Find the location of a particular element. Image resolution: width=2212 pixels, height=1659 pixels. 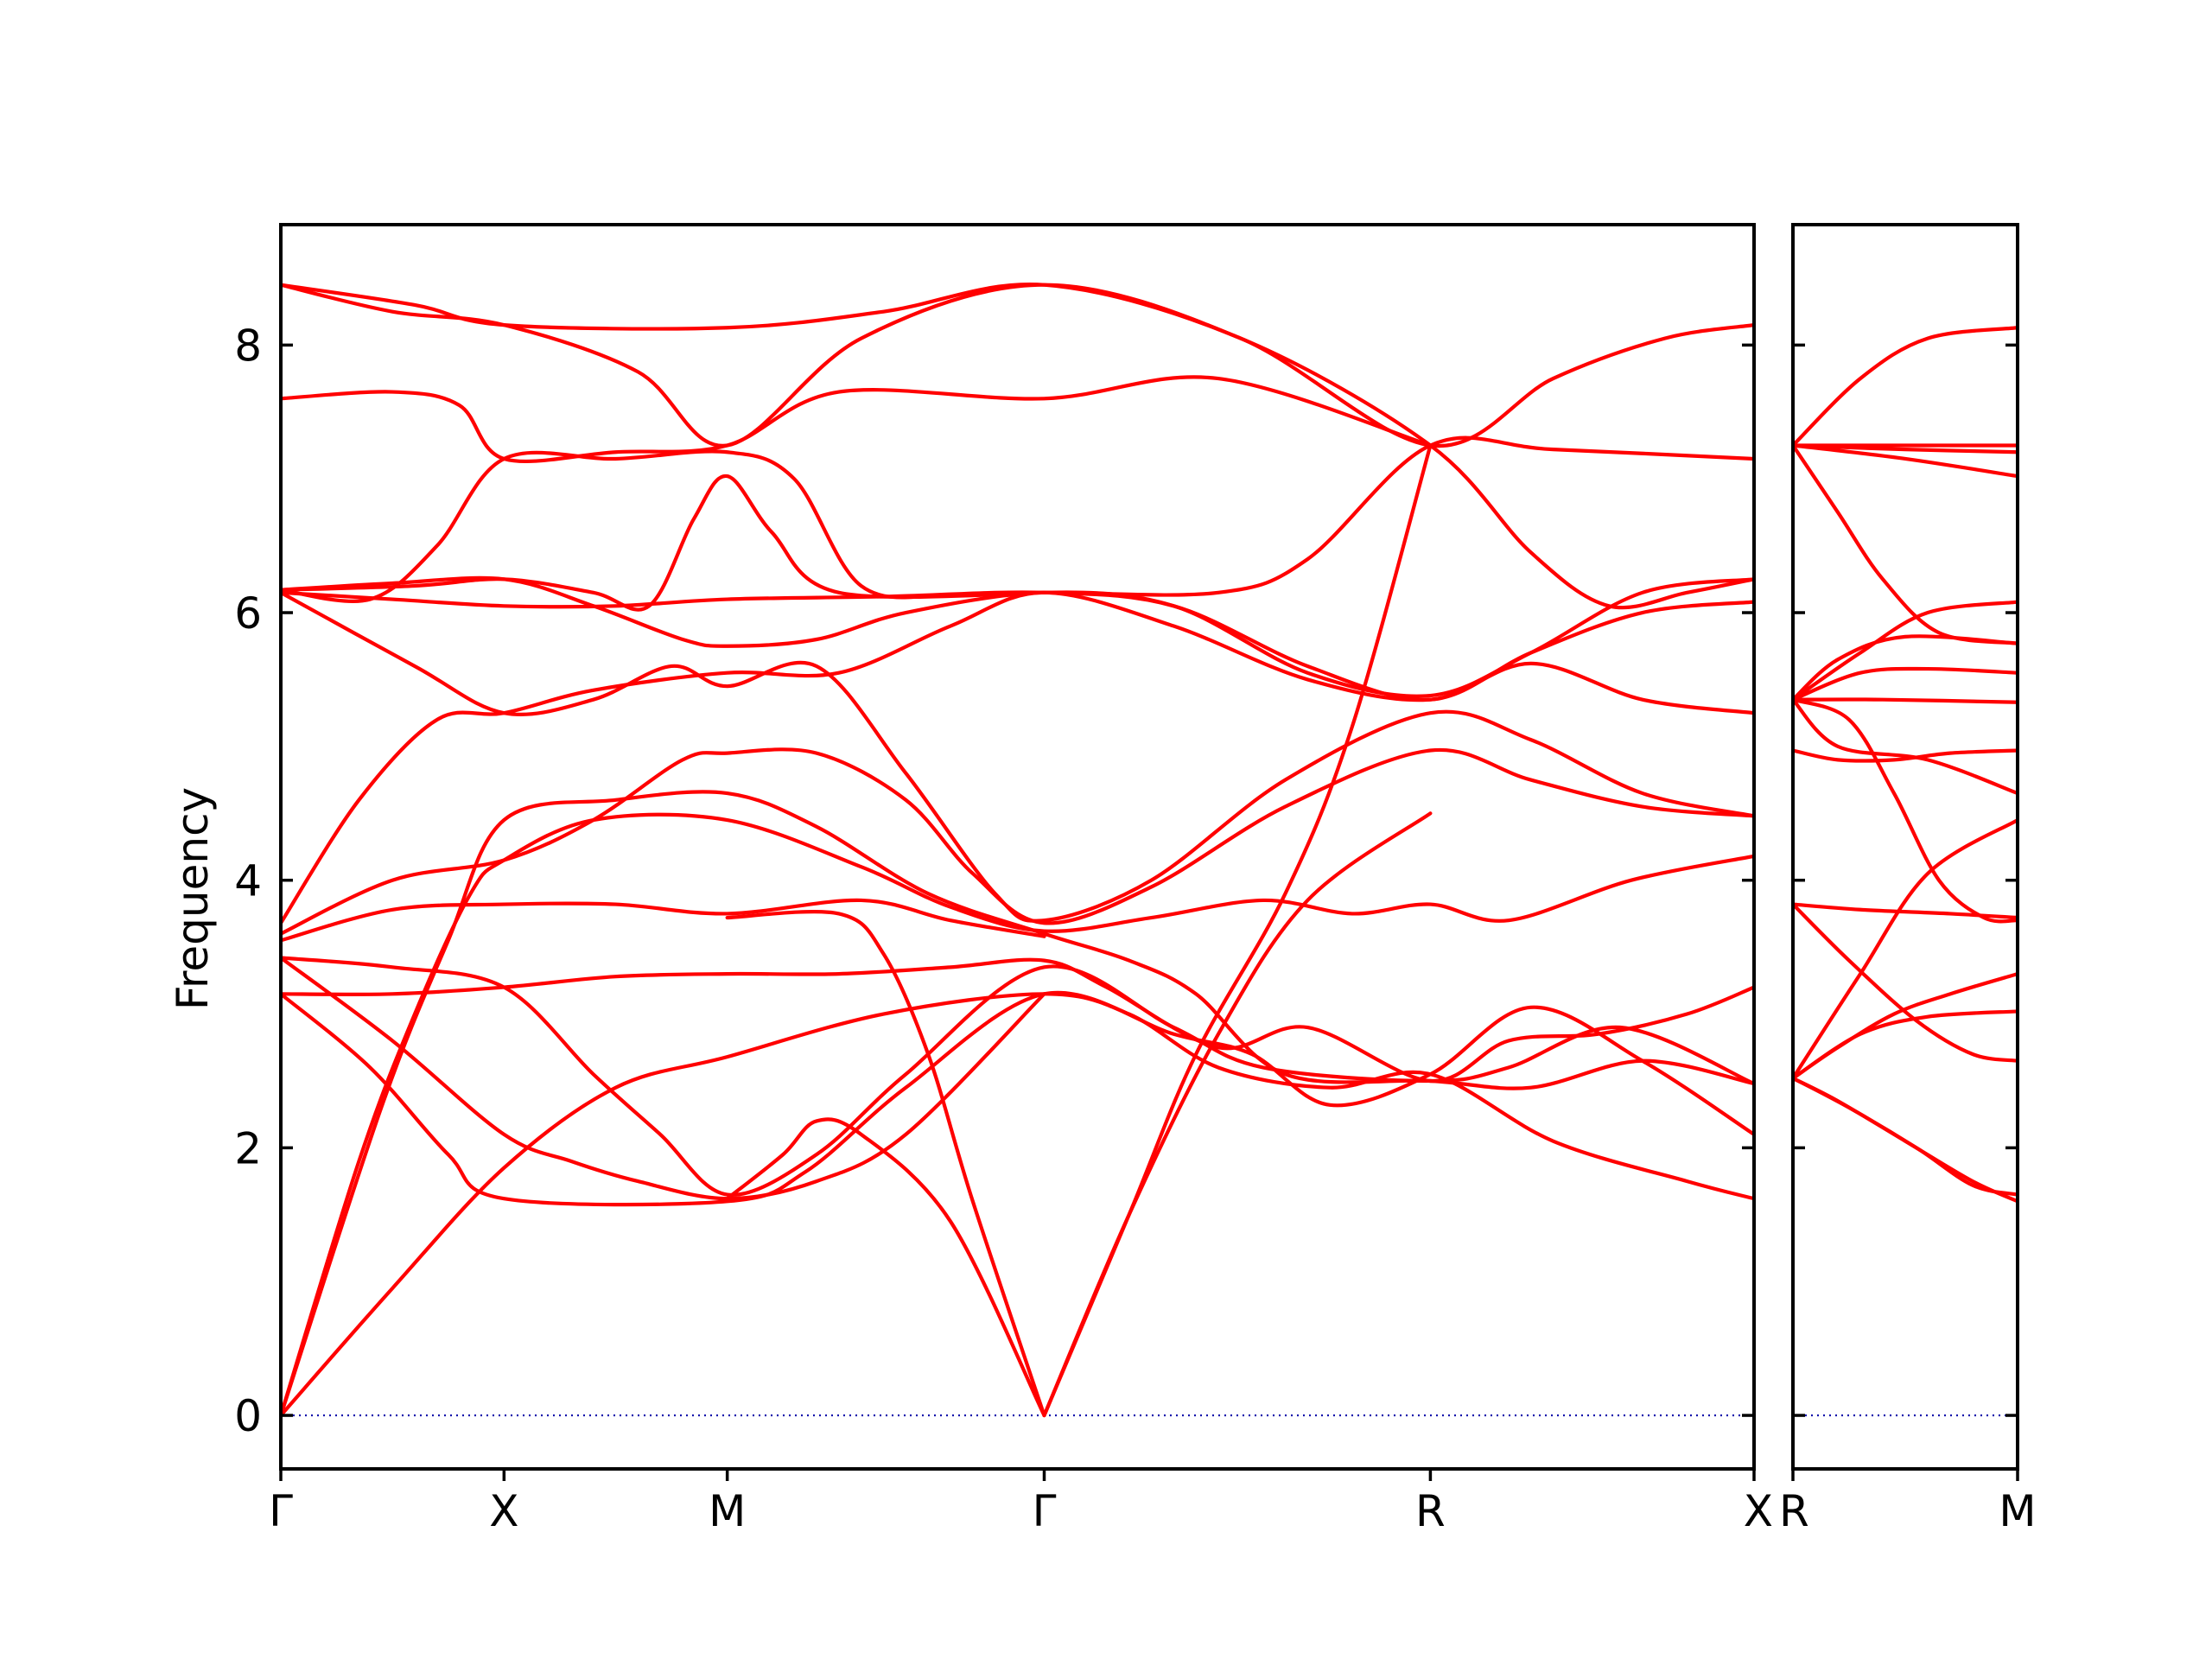

y-tick-label-0: 0 is located at coordinates (248, 1416).